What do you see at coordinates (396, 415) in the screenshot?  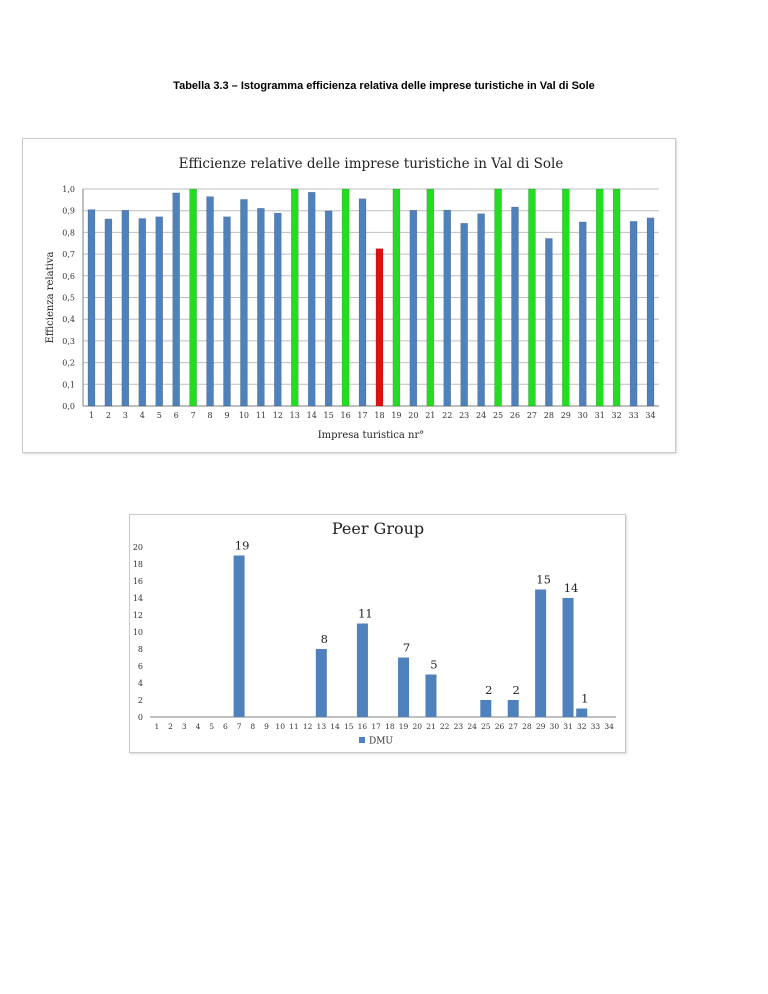 I see `x-tick-label: 19` at bounding box center [396, 415].